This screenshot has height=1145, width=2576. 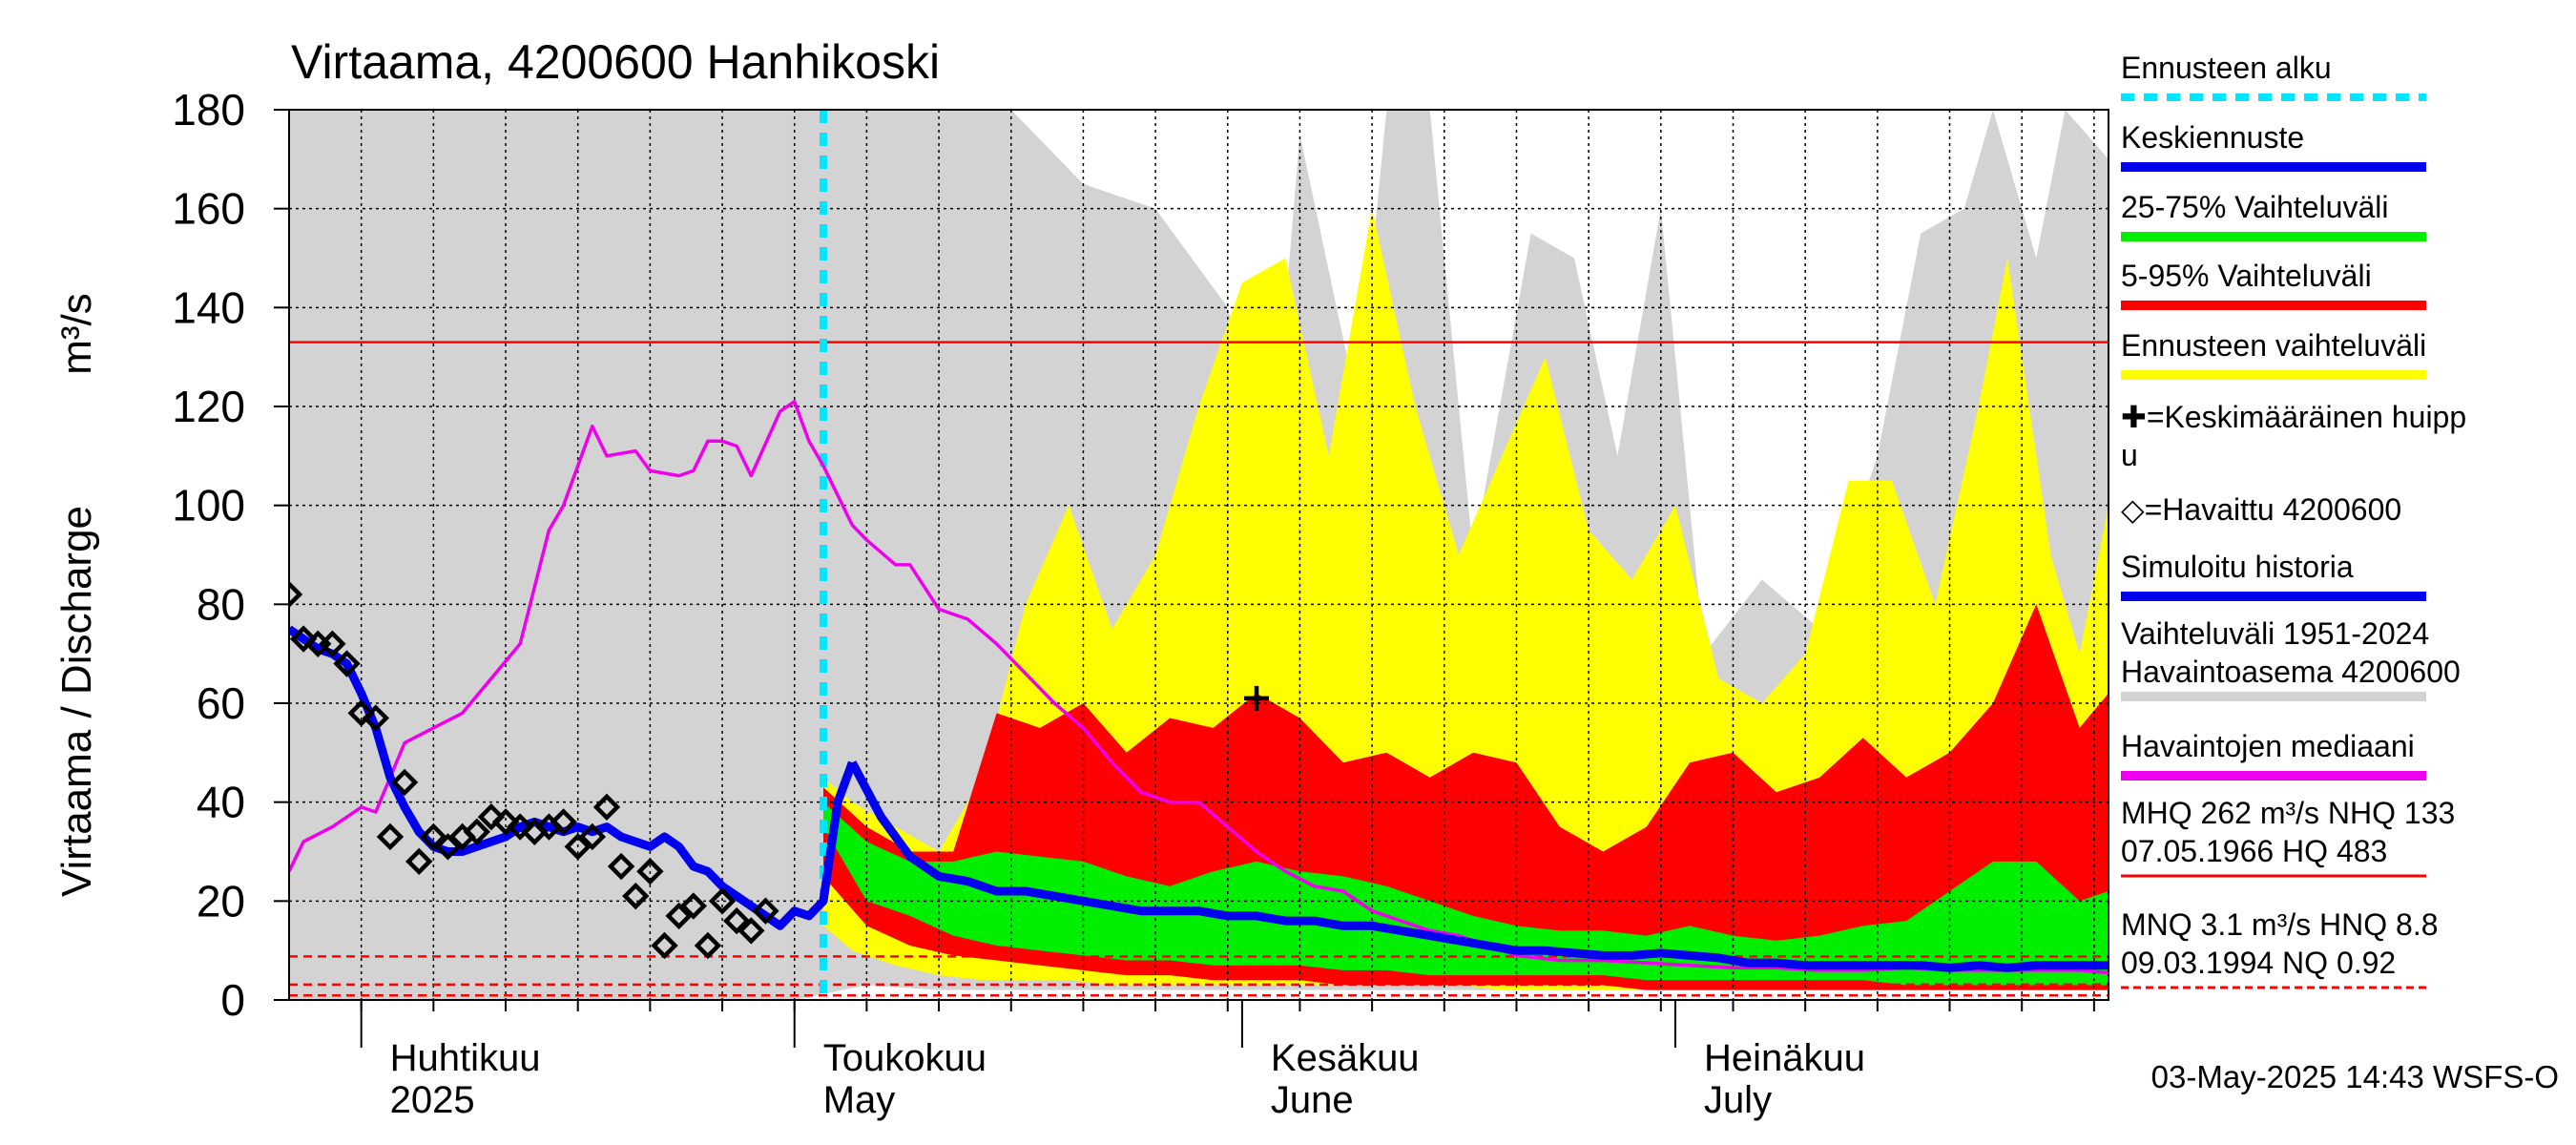 What do you see at coordinates (2226, 68) in the screenshot?
I see `legend-text: Ennusteen alku` at bounding box center [2226, 68].